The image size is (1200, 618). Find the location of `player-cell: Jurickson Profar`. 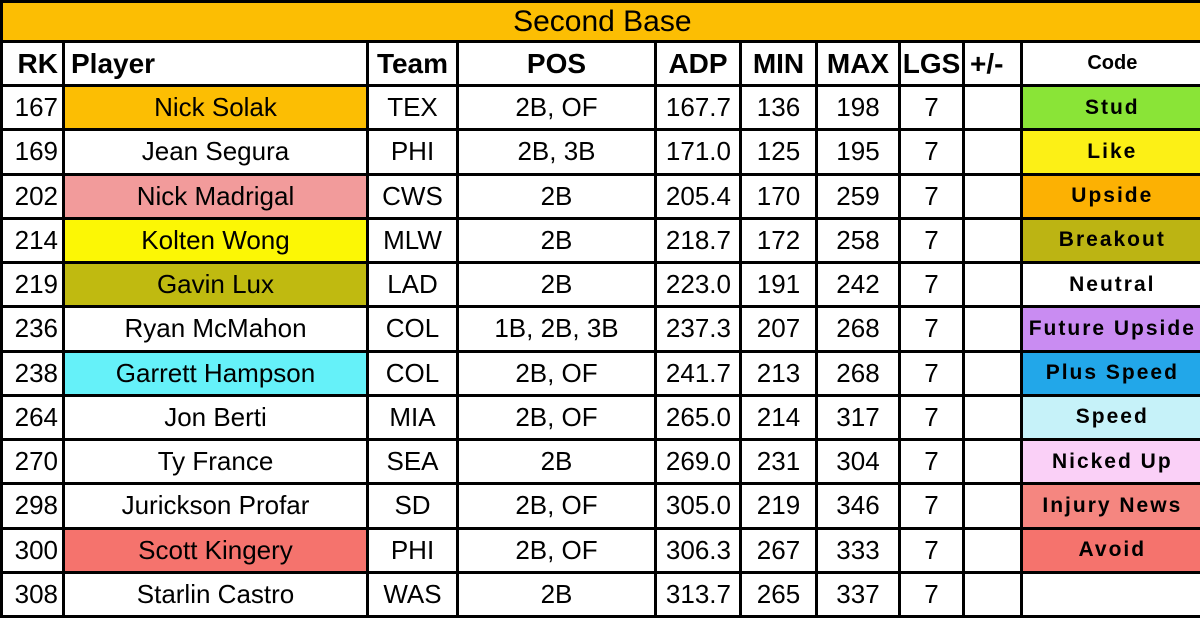

player-cell: Jurickson Profar is located at coordinates (215, 506).